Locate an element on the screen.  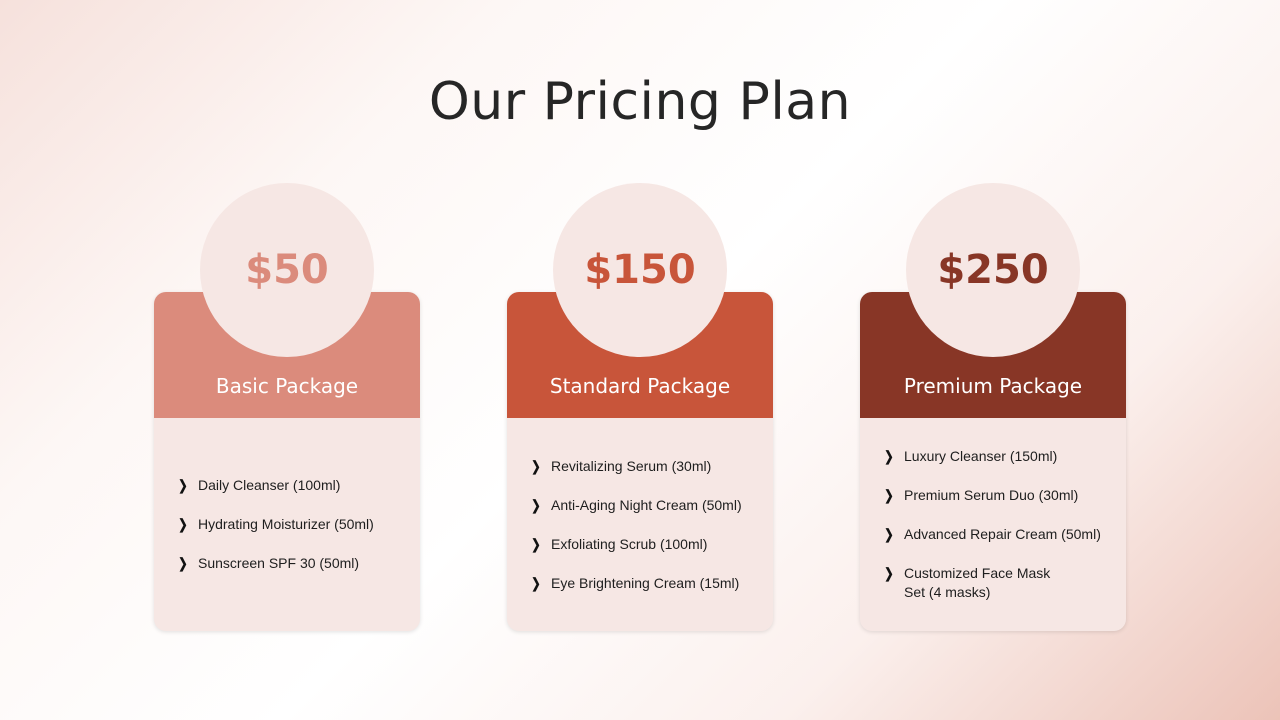
package-name: Premium Package is located at coordinates (993, 386).